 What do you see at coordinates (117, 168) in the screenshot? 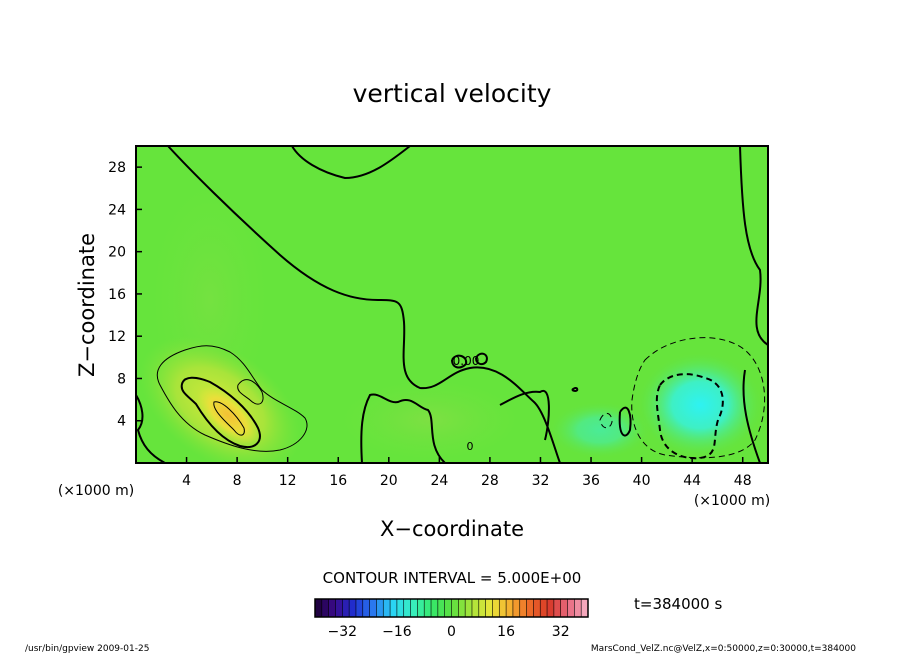
I see `y-tick-label: 28` at bounding box center [117, 168].